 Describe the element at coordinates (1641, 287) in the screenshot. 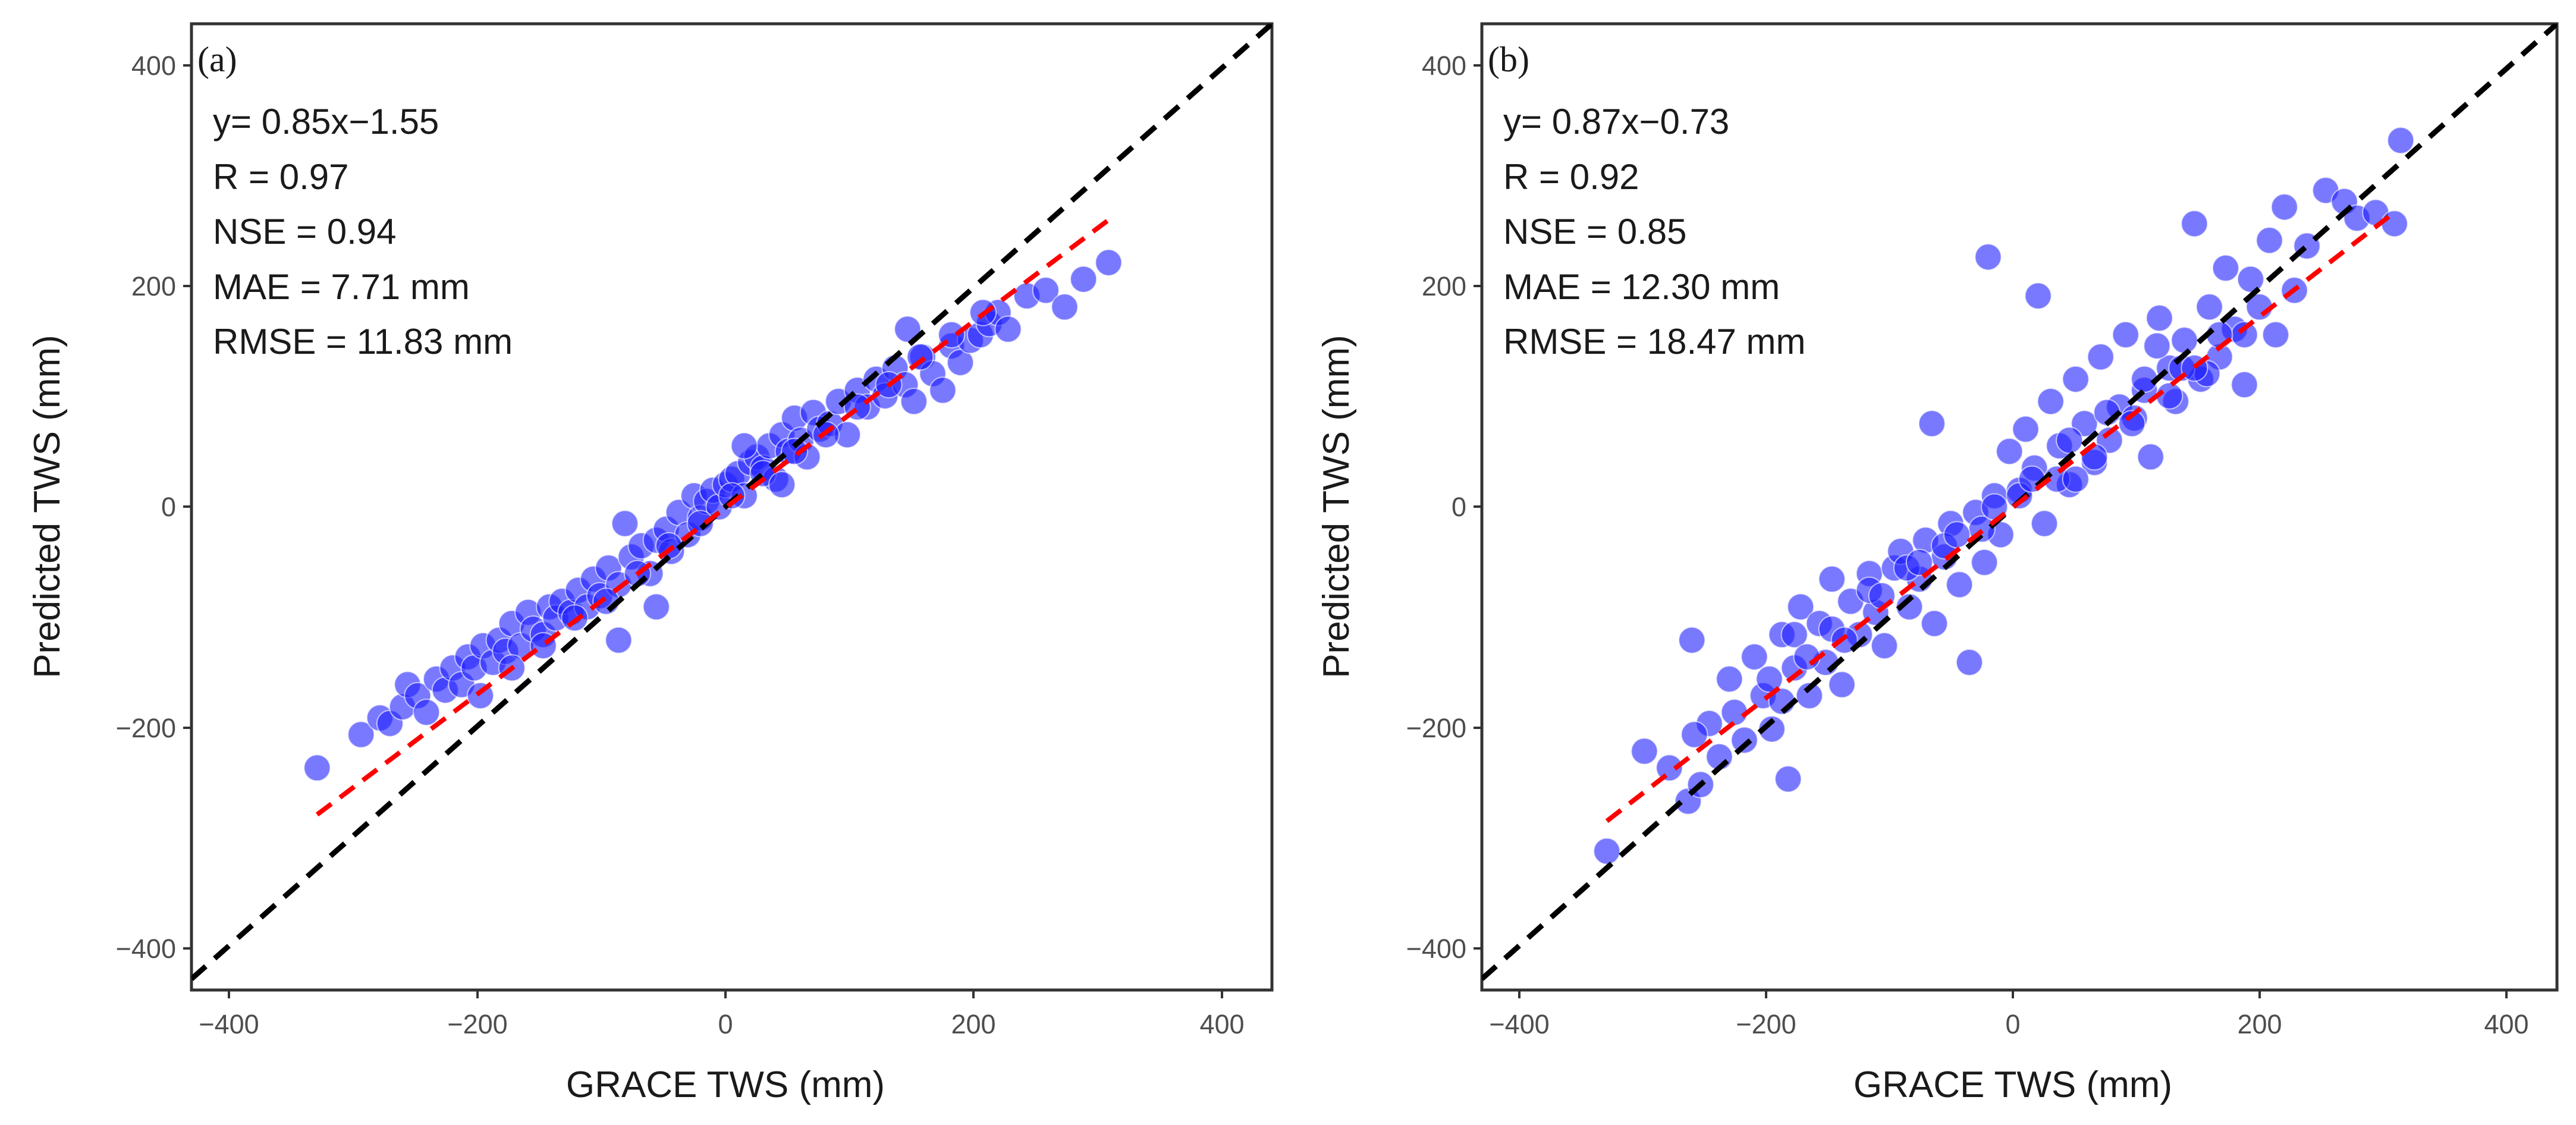

I see `panel-b-stat-mae: MAE = 12.30 mm` at that location.